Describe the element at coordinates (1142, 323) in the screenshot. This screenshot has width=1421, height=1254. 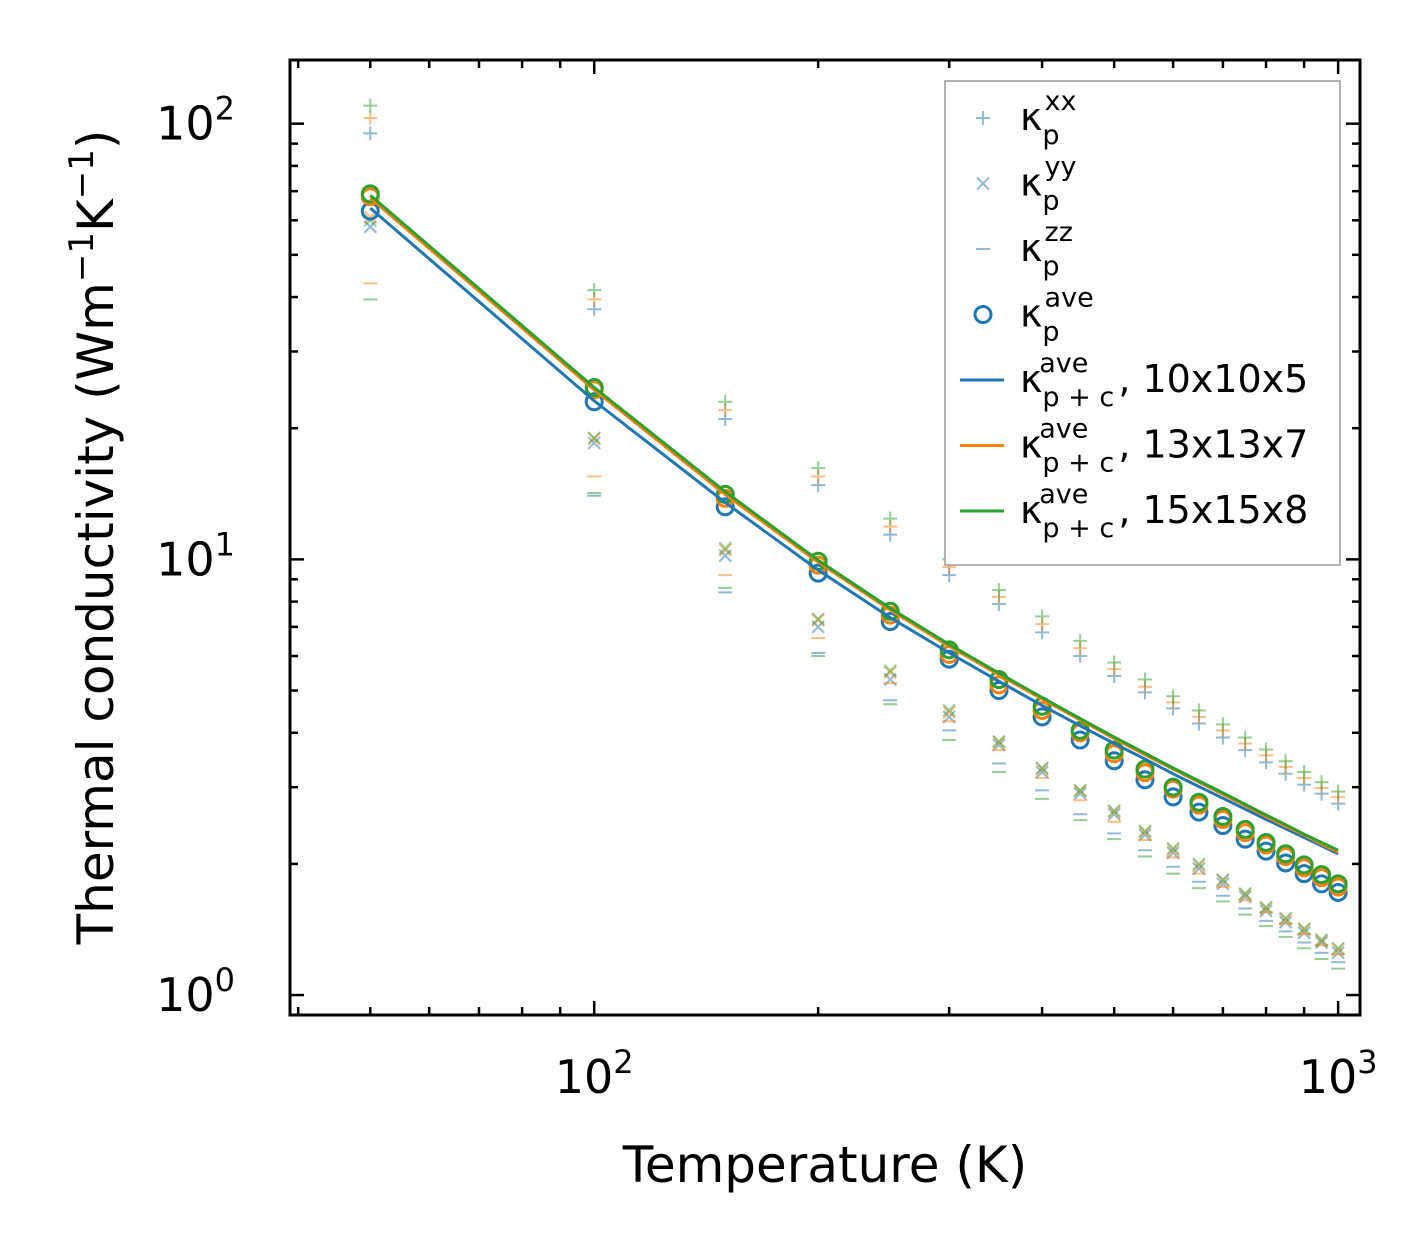
I see `legend-box` at that location.